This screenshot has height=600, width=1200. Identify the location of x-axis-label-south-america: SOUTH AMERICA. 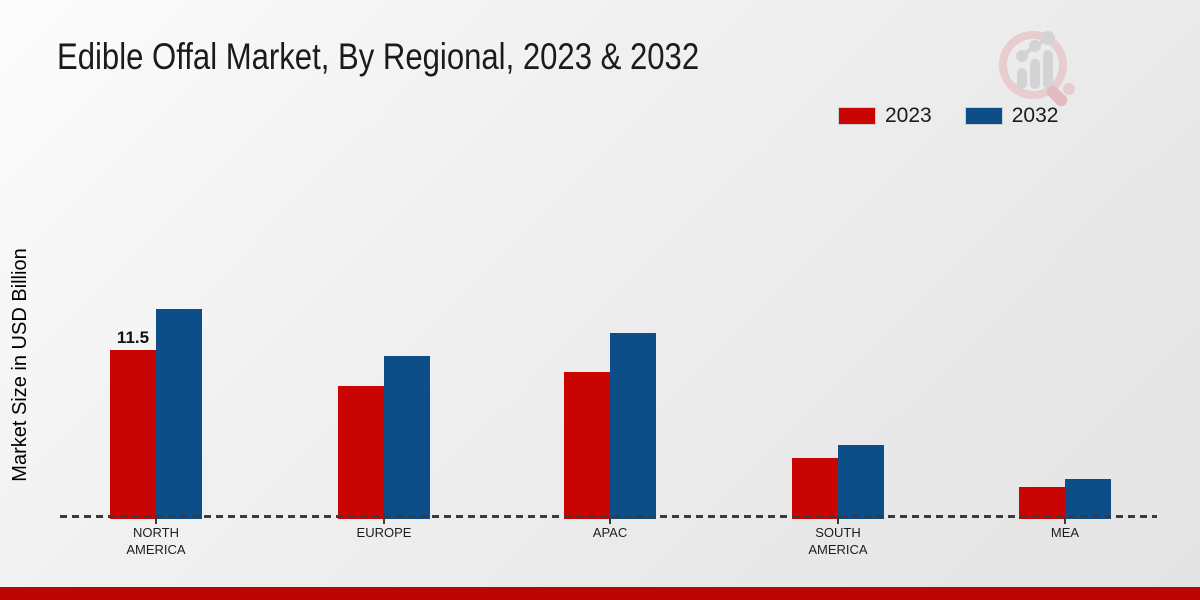
(838, 541).